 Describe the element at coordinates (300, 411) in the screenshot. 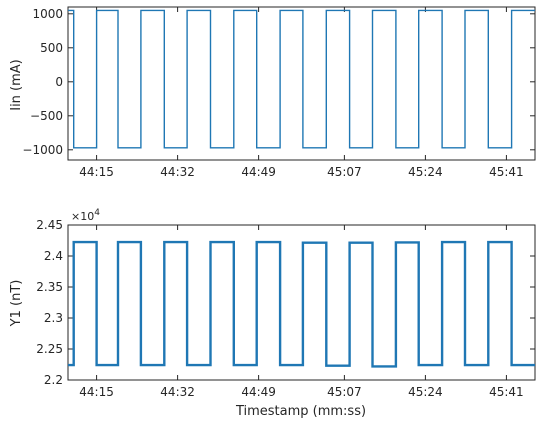

I see `bottom-x-axis-label: Timestamp (mm:ss)` at that location.